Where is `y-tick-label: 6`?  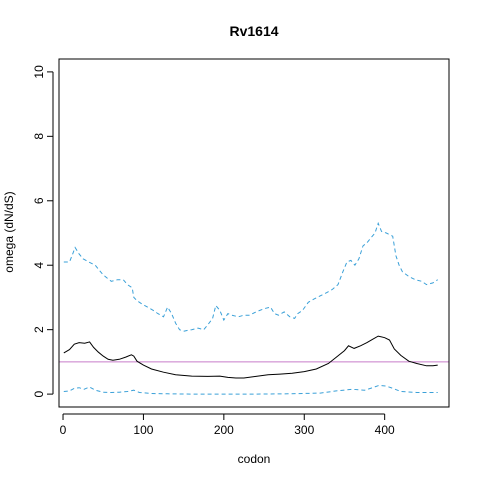
y-tick-label: 6 is located at coordinates (39, 200).